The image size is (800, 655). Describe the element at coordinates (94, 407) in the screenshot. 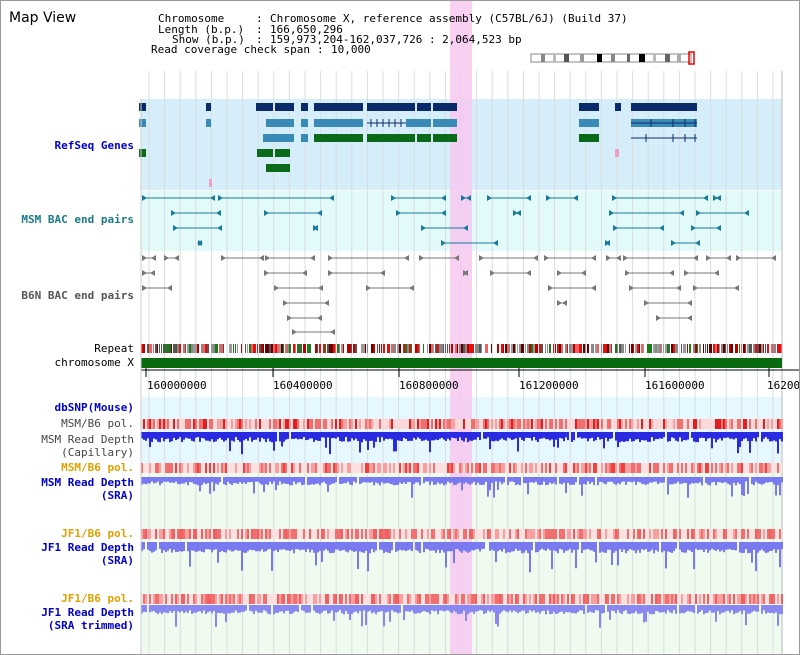

I see `dbsnp-label: dbSNP(Mouse)` at that location.